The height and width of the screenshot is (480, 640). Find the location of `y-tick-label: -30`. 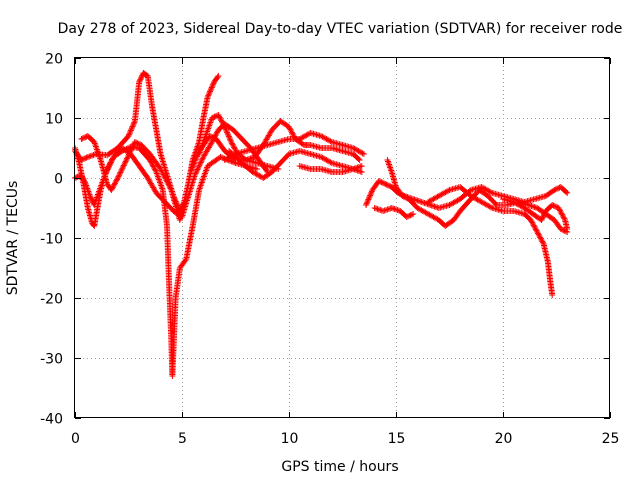

y-tick-label: -30 is located at coordinates (51, 360).